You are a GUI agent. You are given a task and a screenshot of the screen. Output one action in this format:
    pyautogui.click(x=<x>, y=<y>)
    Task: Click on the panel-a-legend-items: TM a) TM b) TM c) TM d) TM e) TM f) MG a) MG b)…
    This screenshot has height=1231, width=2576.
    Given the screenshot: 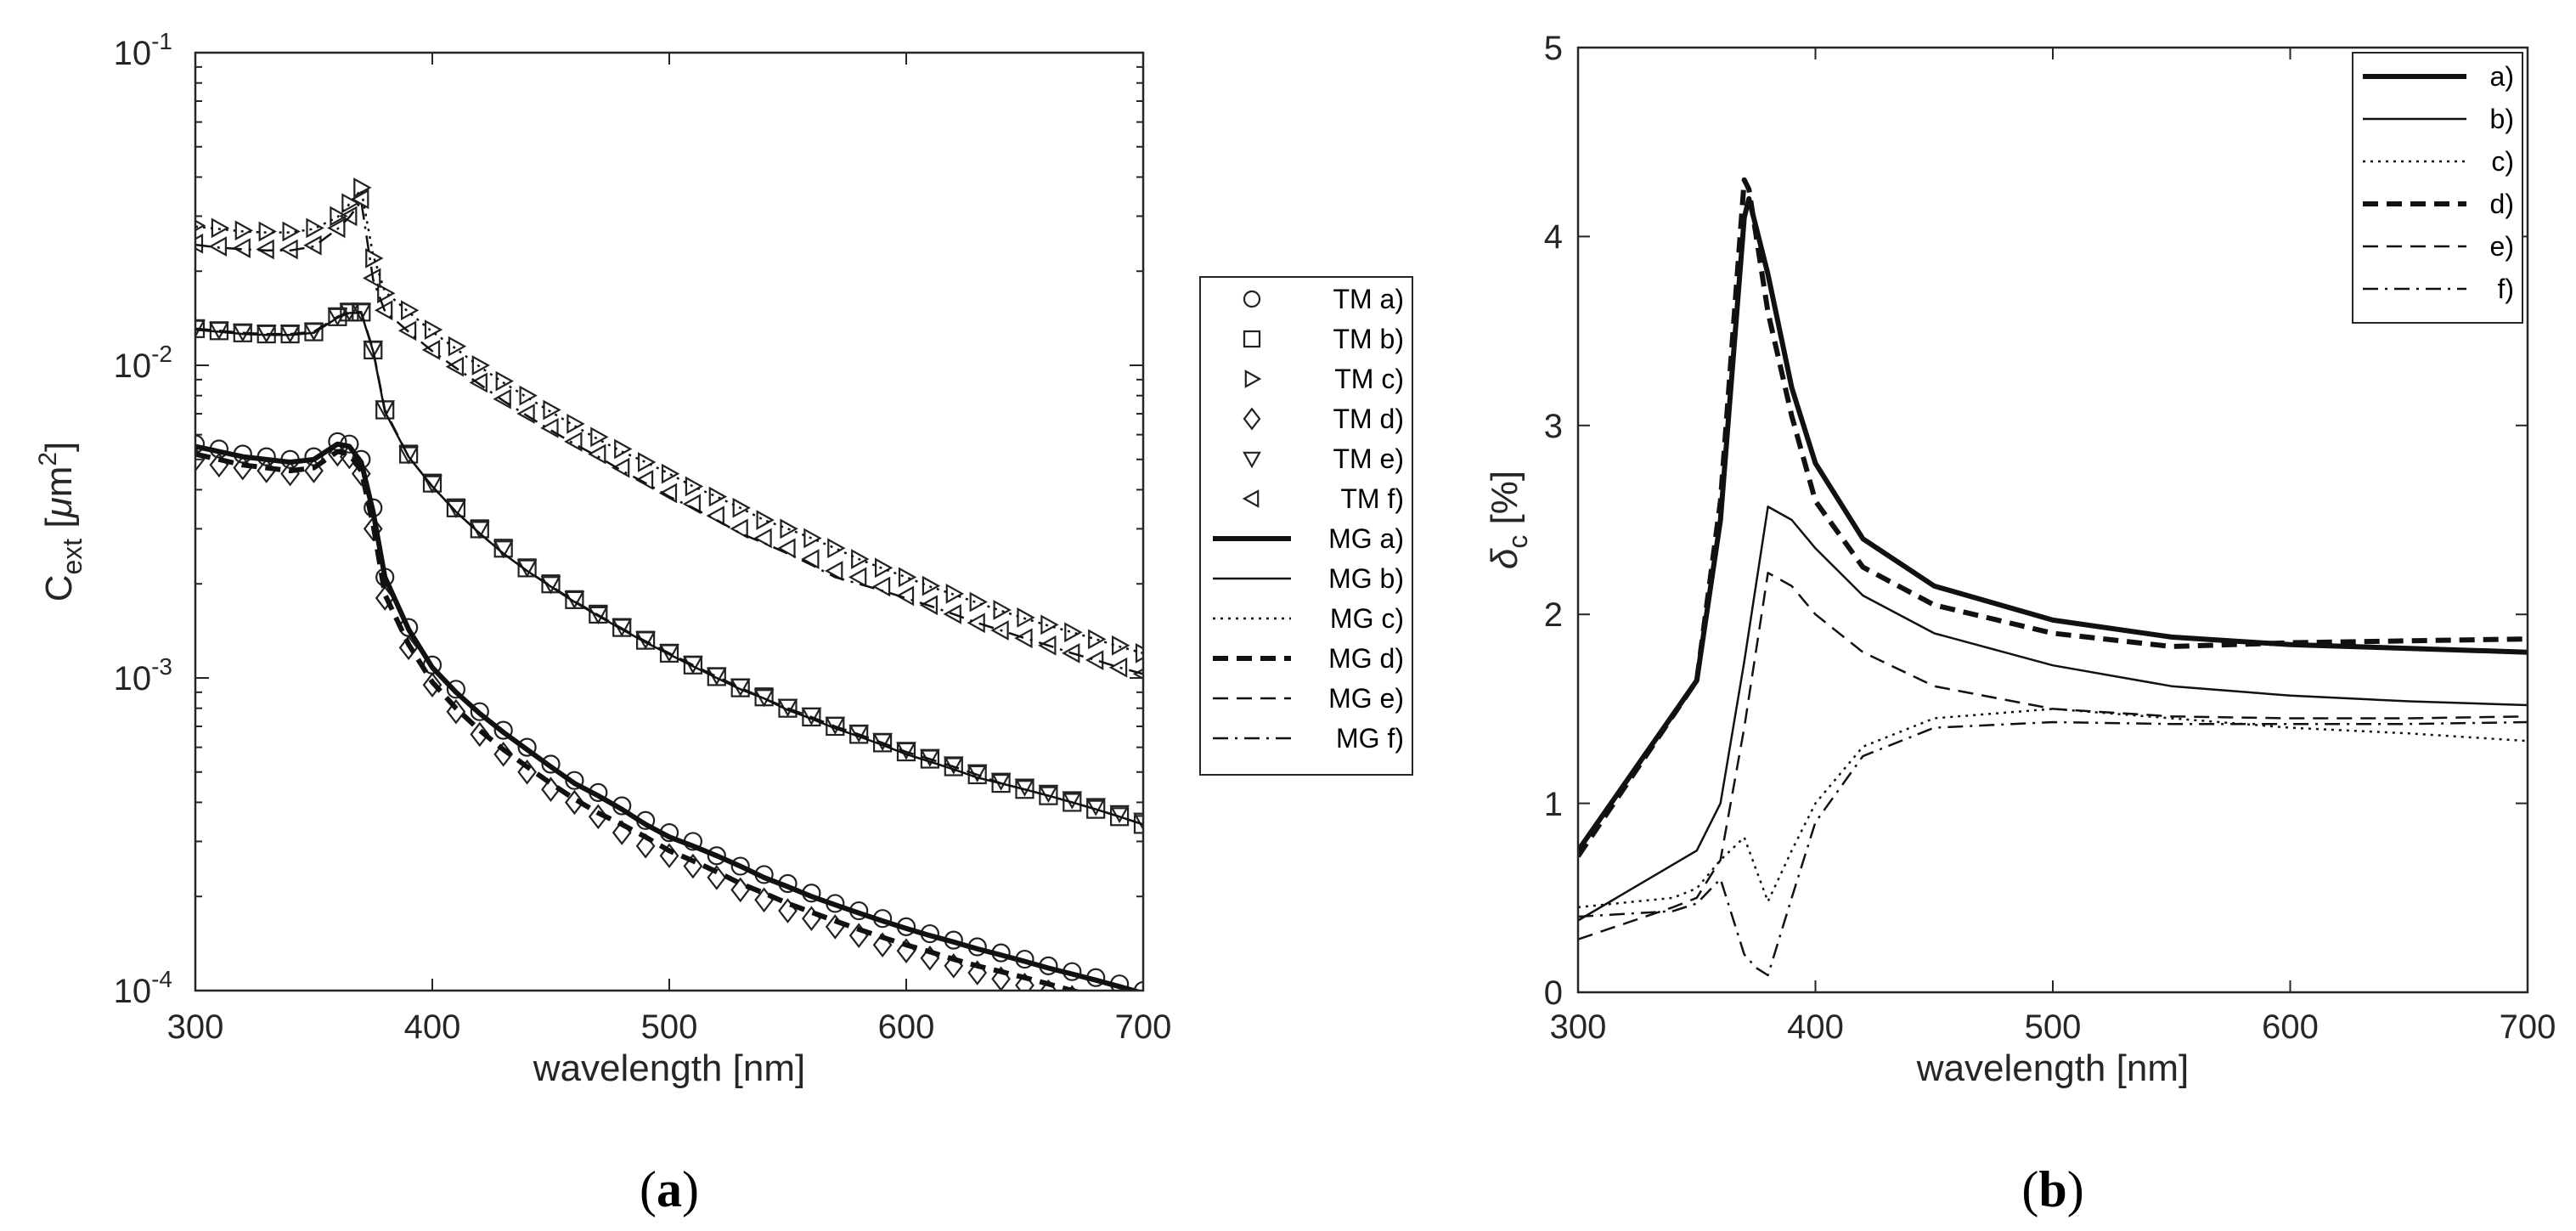 What is the action you would take?
    pyautogui.click(x=1308, y=519)
    